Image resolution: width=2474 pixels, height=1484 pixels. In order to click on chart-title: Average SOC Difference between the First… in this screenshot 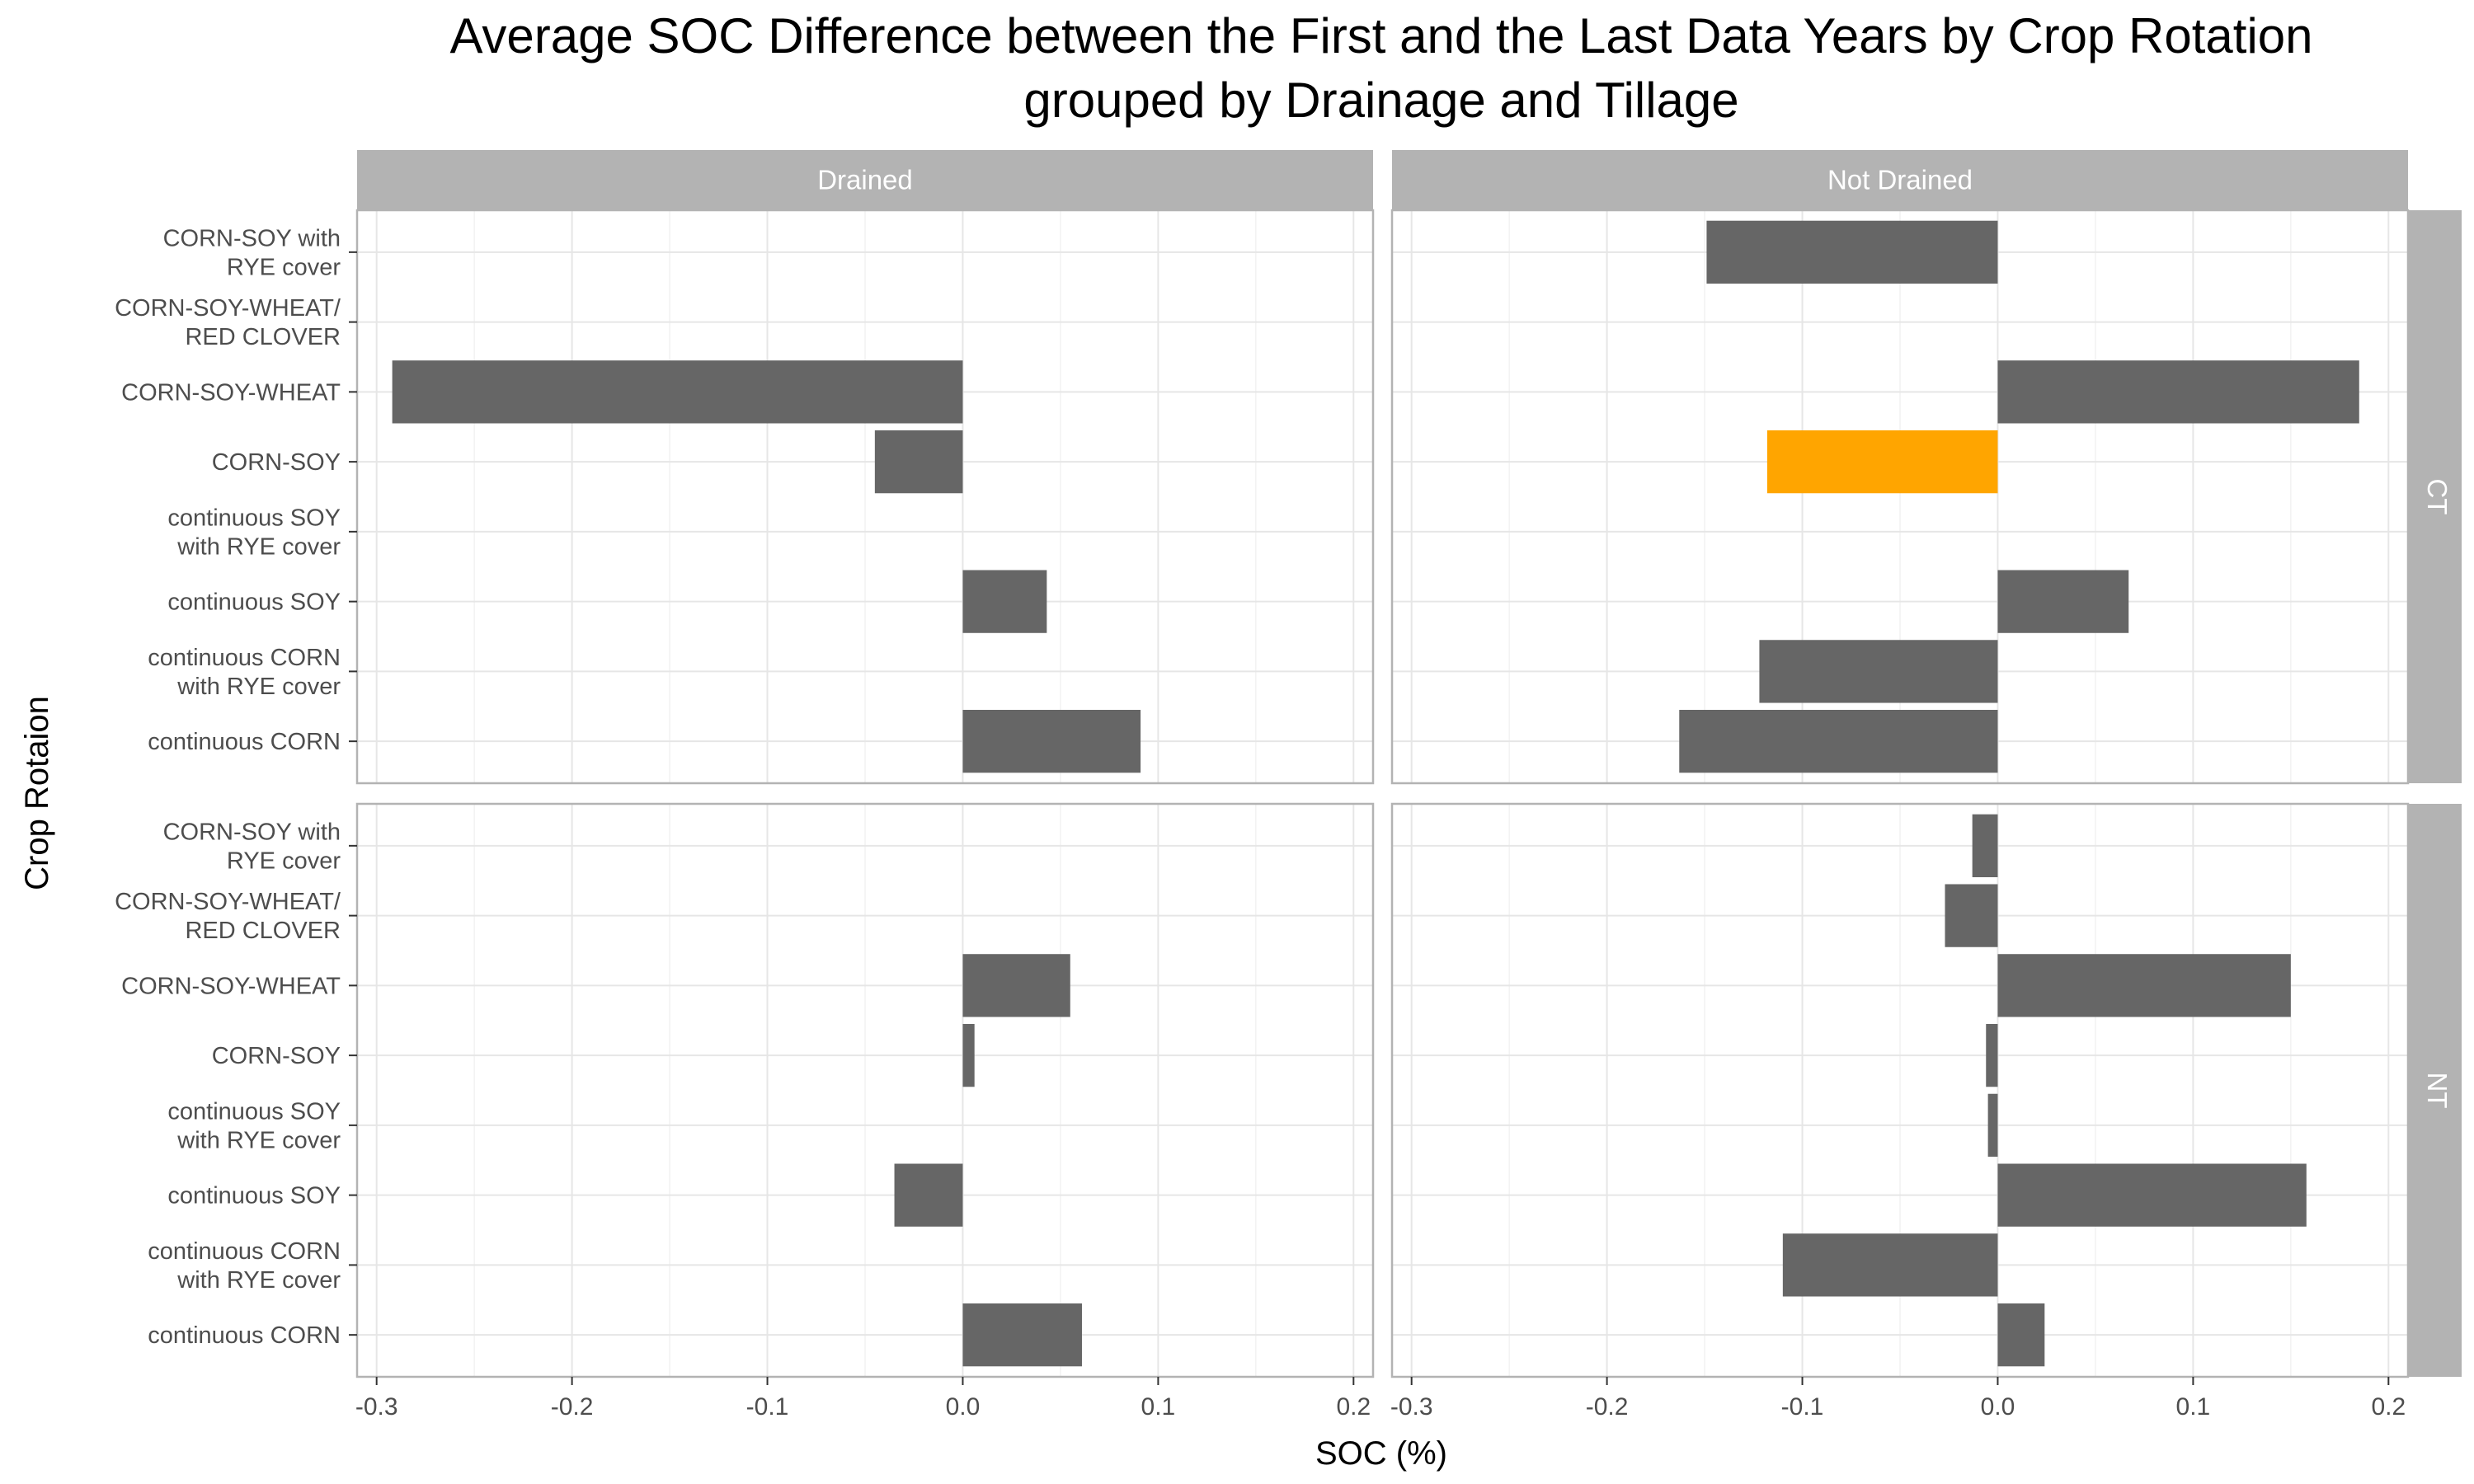, I will do `click(1380, 35)`.